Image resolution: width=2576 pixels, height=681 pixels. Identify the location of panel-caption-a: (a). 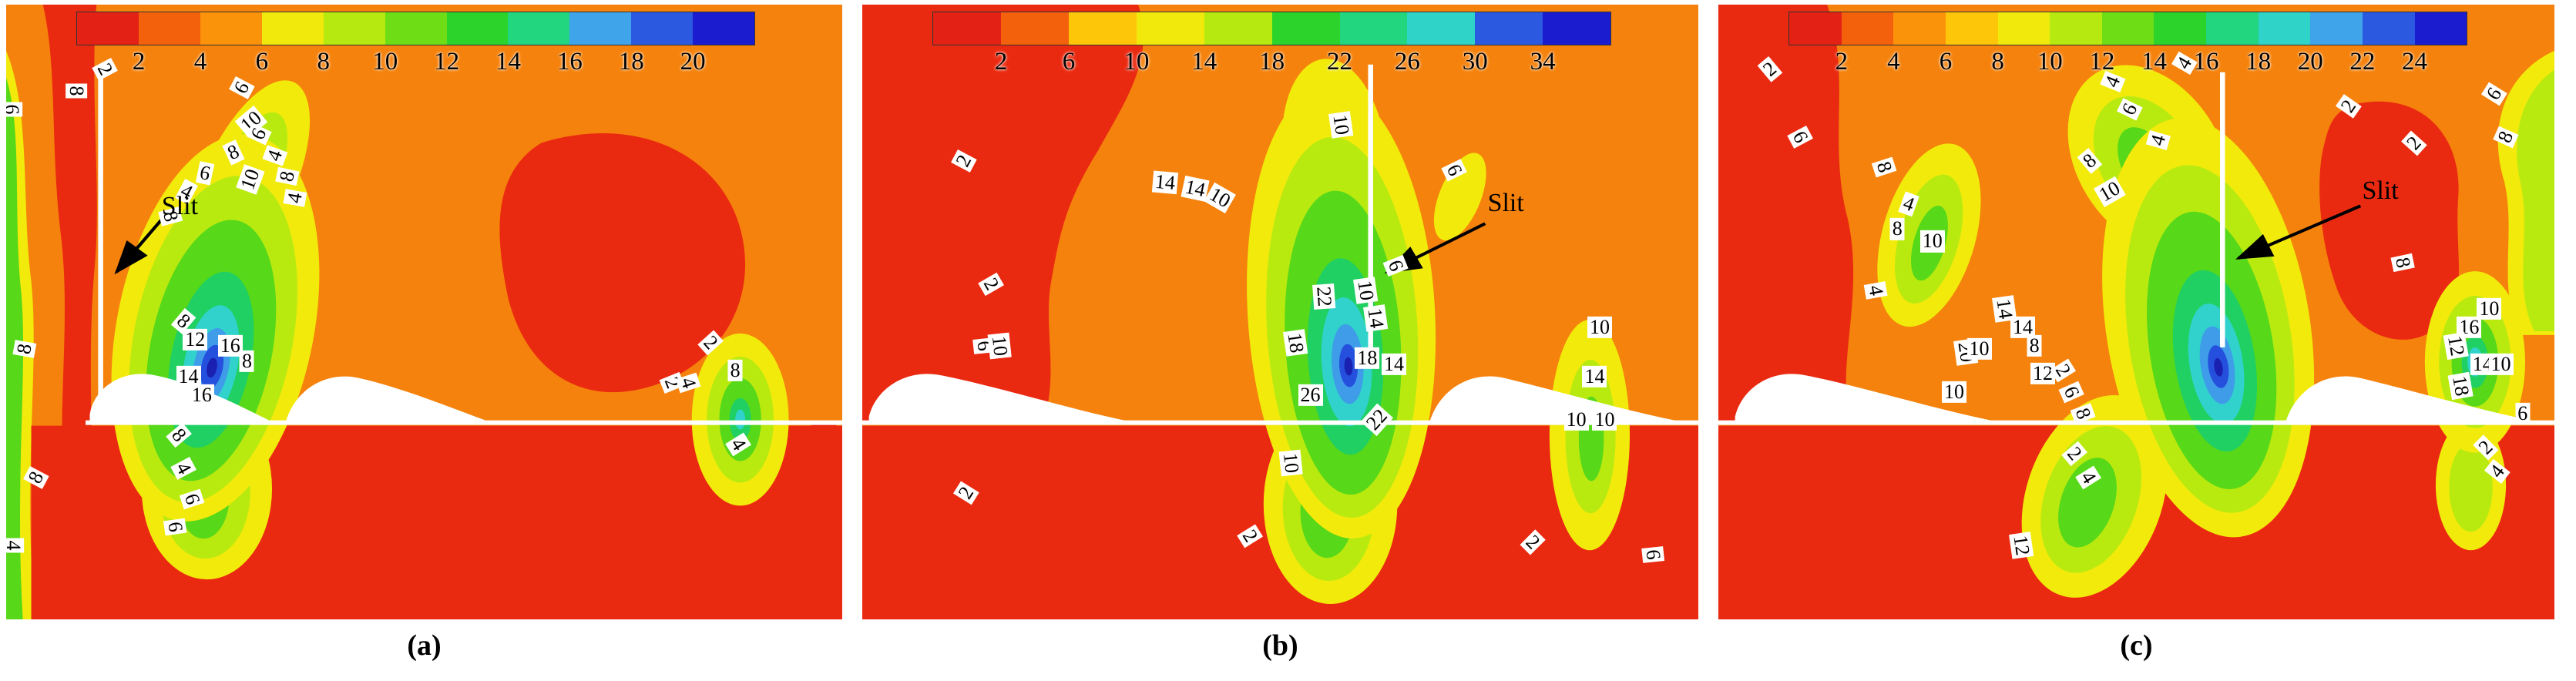
(424, 646).